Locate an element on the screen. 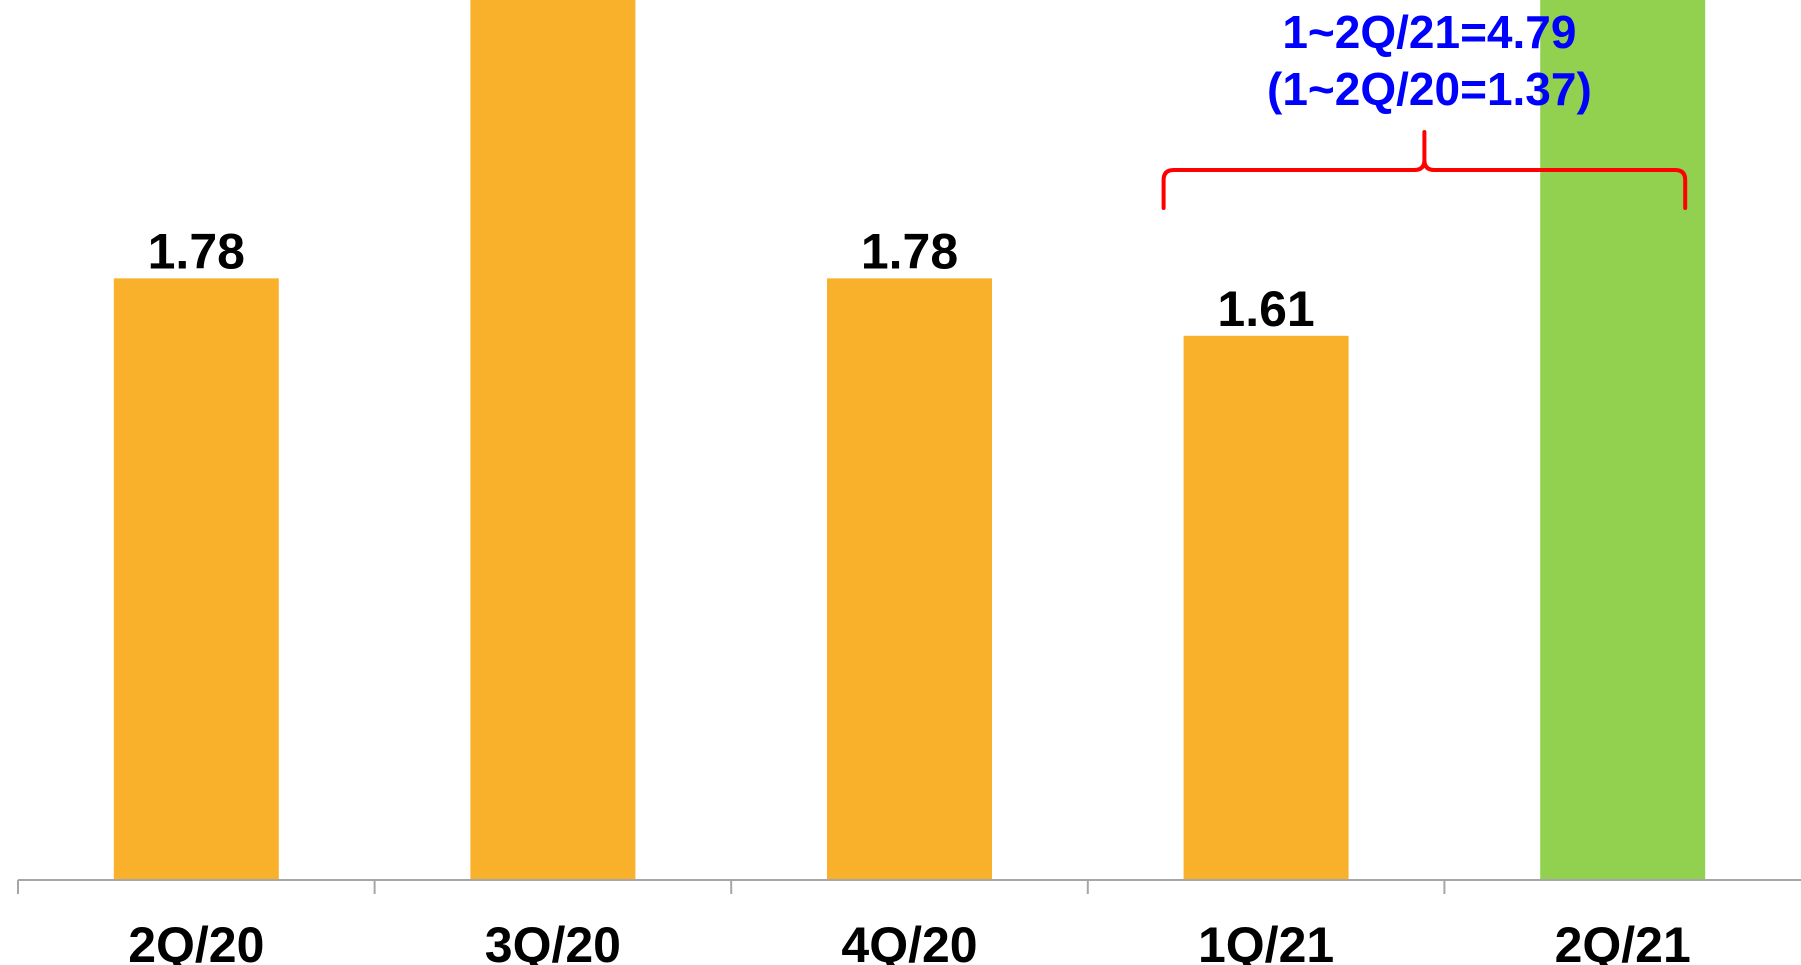  x-axis-ticks-group is located at coordinates (731, 887).